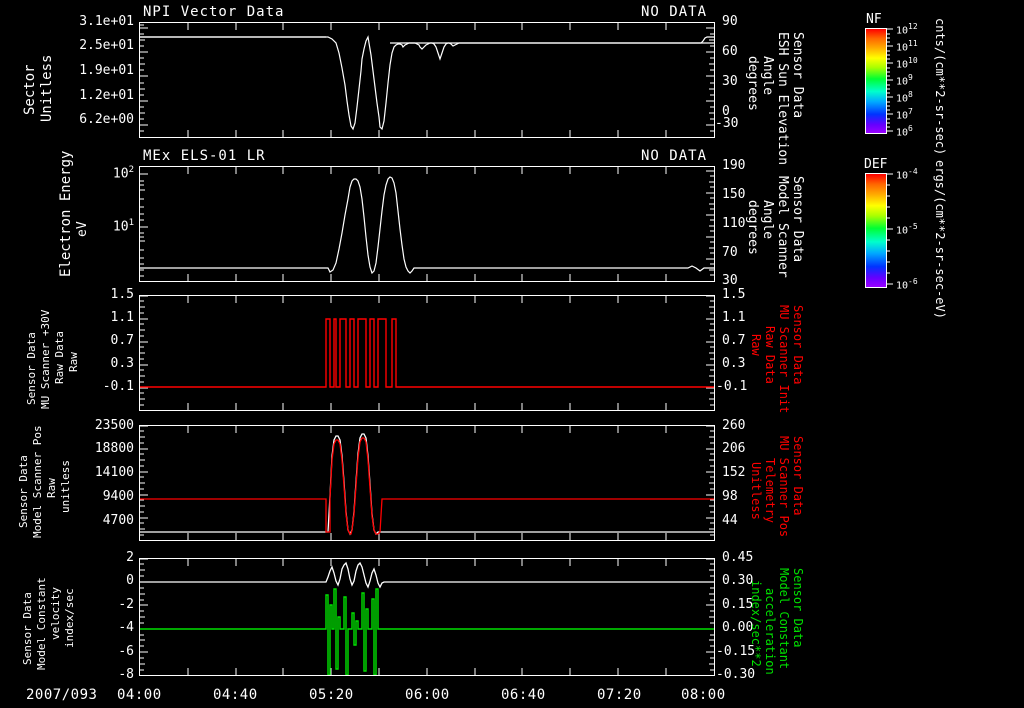  I want to click on panel-3-left-axis-label-line-0: Sensor Data, so click(31, 368).